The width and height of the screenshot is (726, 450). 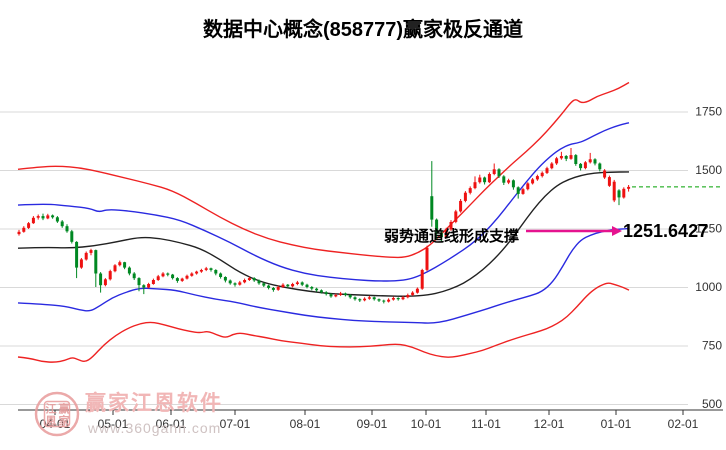 What do you see at coordinates (51, 421) in the screenshot?
I see `seal-character: 恩` at bounding box center [51, 421].